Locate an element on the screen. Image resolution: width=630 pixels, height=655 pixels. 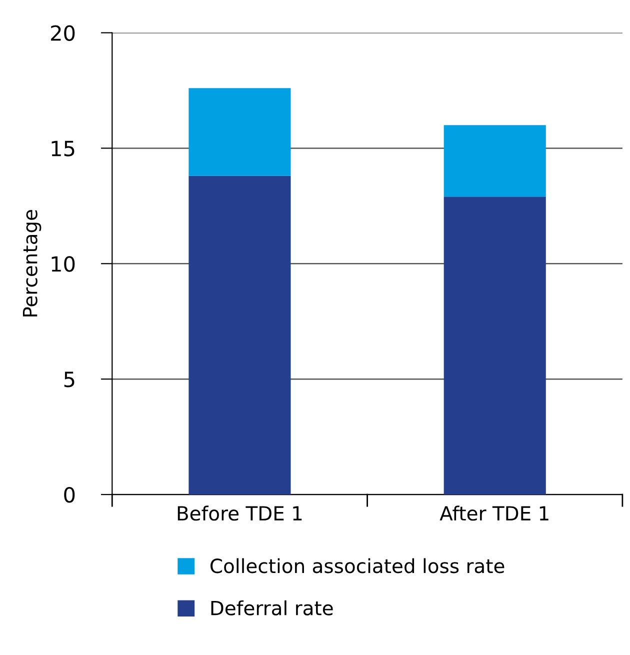
x-tick-label: After TDE 1 is located at coordinates (494, 513).